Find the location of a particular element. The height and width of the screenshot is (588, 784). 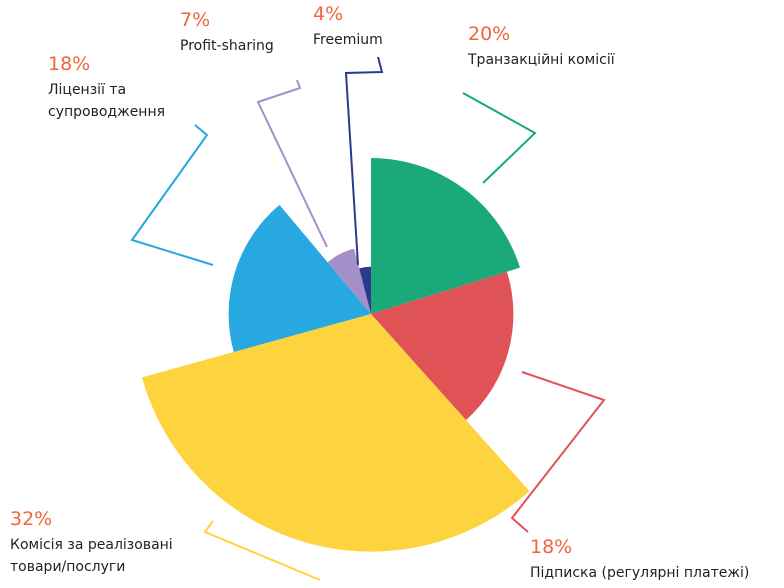

category-label: Ліцензії та is located at coordinates (87, 90).